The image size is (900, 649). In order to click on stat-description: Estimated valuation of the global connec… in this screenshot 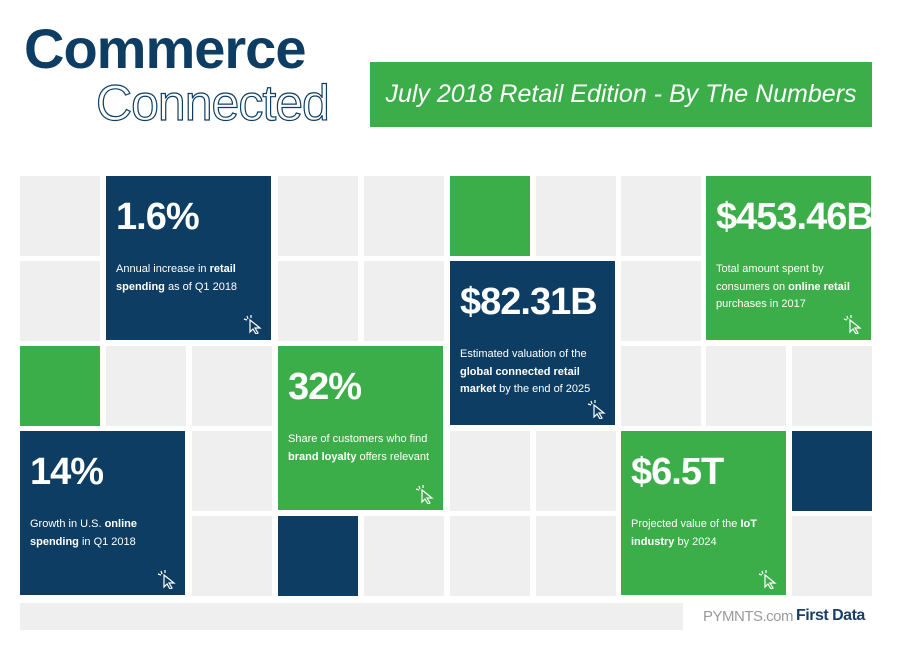, I will do `click(535, 372)`.